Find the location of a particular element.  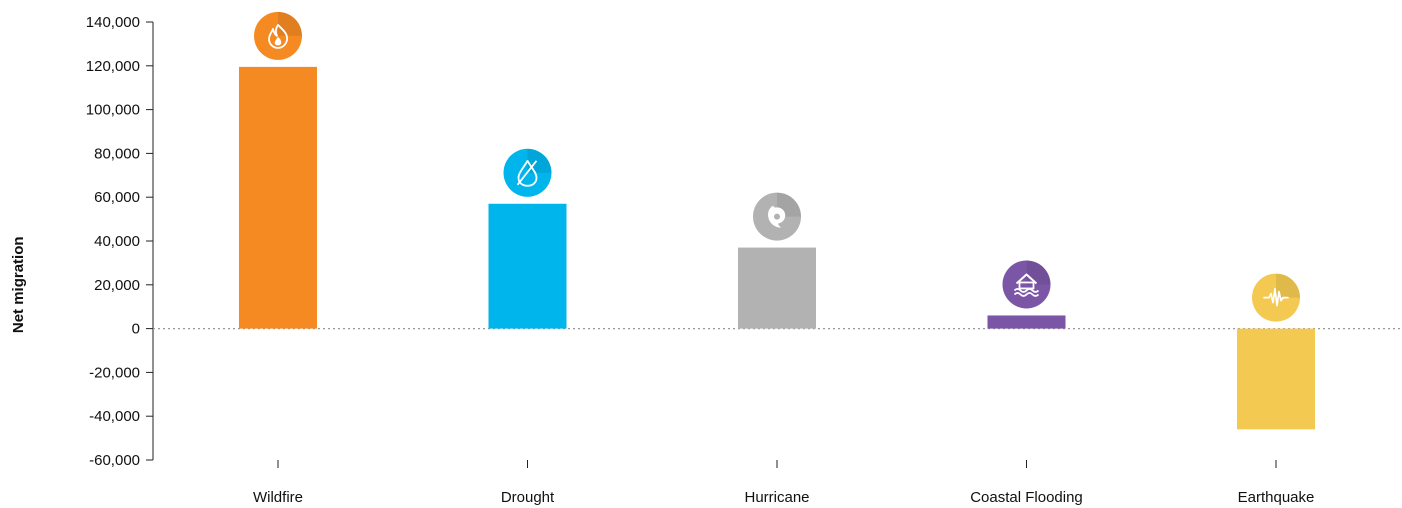

x-category-label: Hurricane is located at coordinates (776, 497).